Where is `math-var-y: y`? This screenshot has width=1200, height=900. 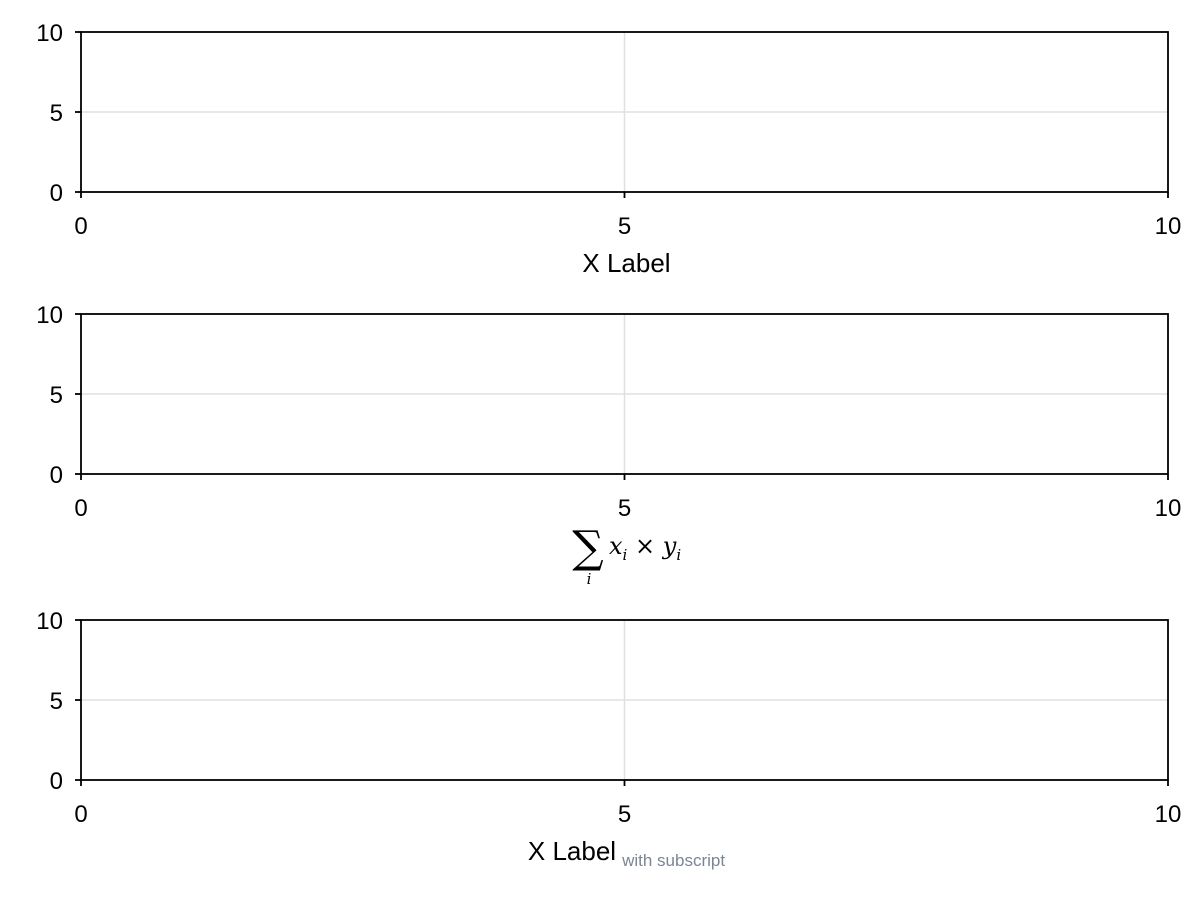 math-var-y: y is located at coordinates (666, 546).